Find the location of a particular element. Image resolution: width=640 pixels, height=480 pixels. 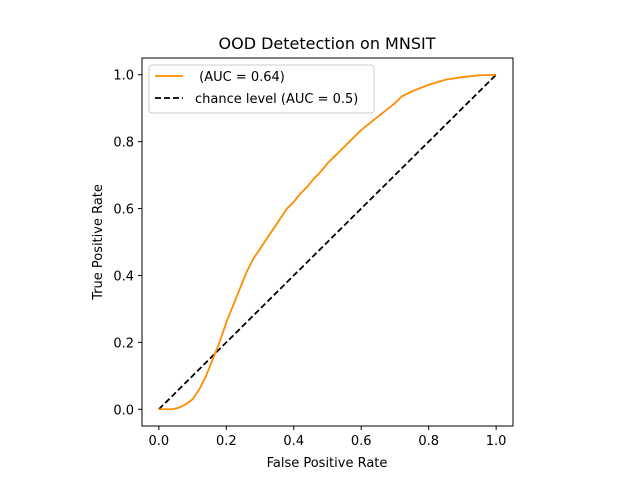

y-tick-label: 0.8 is located at coordinates (123, 143).